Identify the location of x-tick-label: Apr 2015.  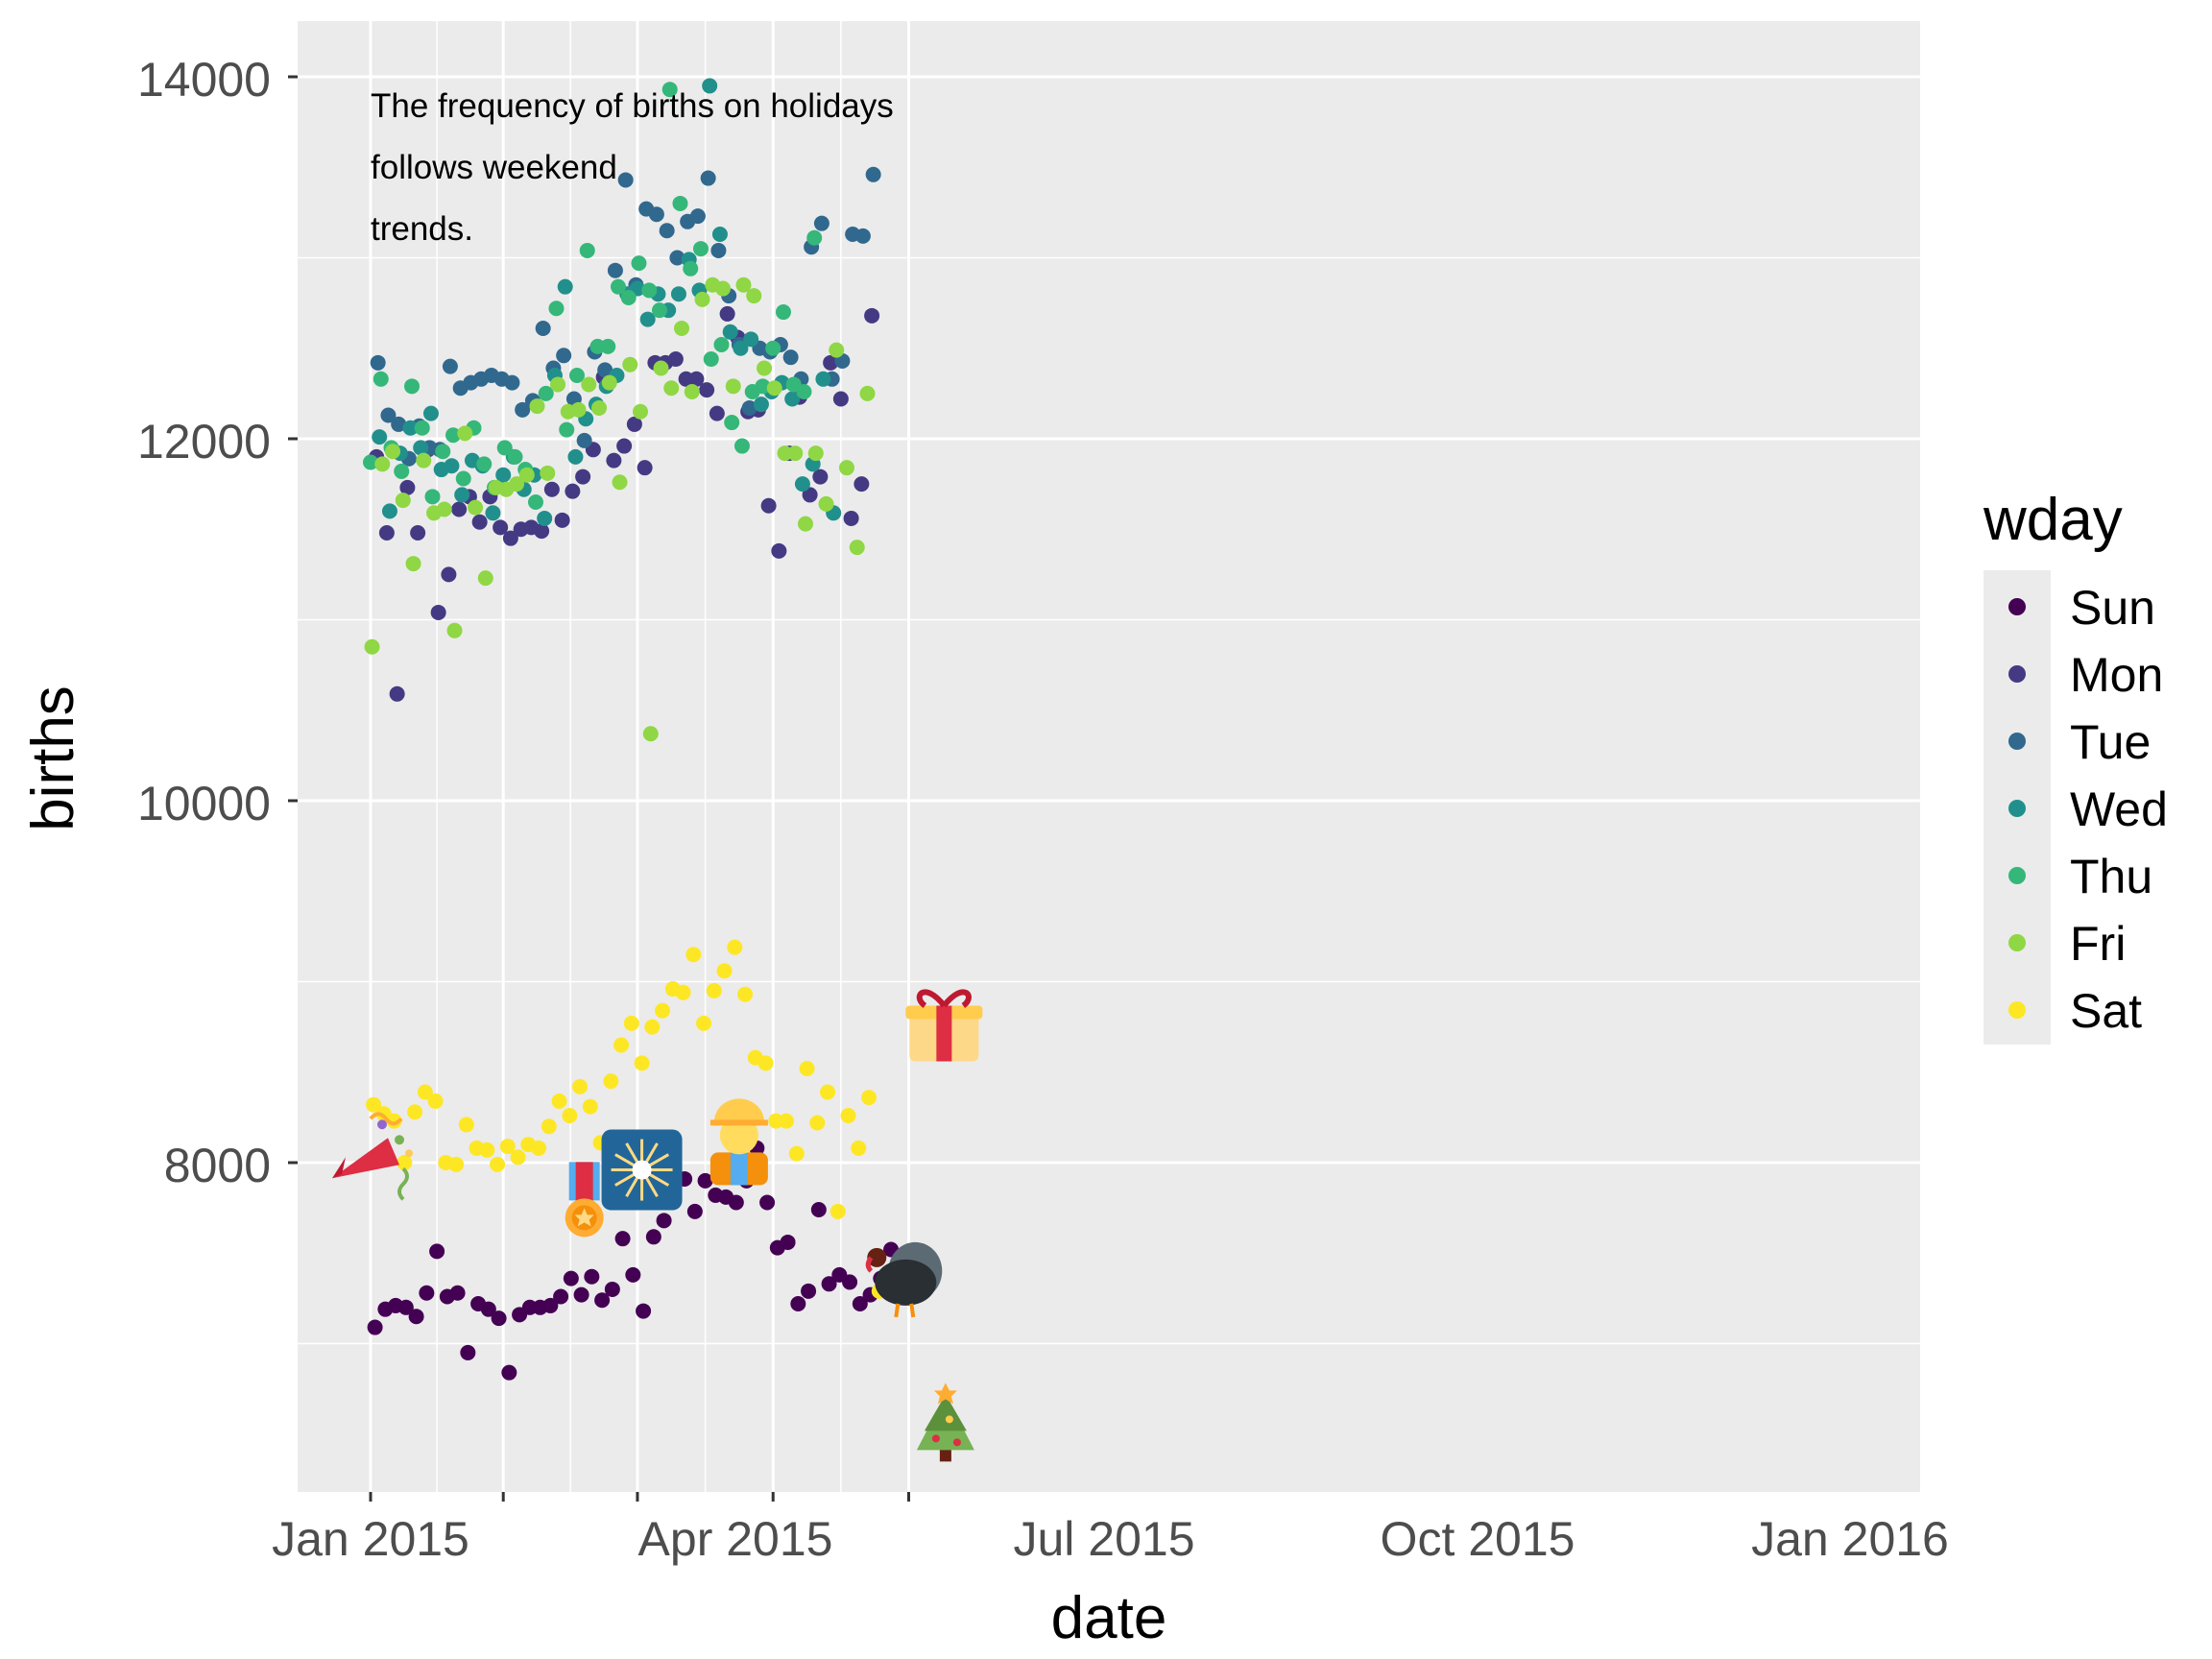
(735, 1539).